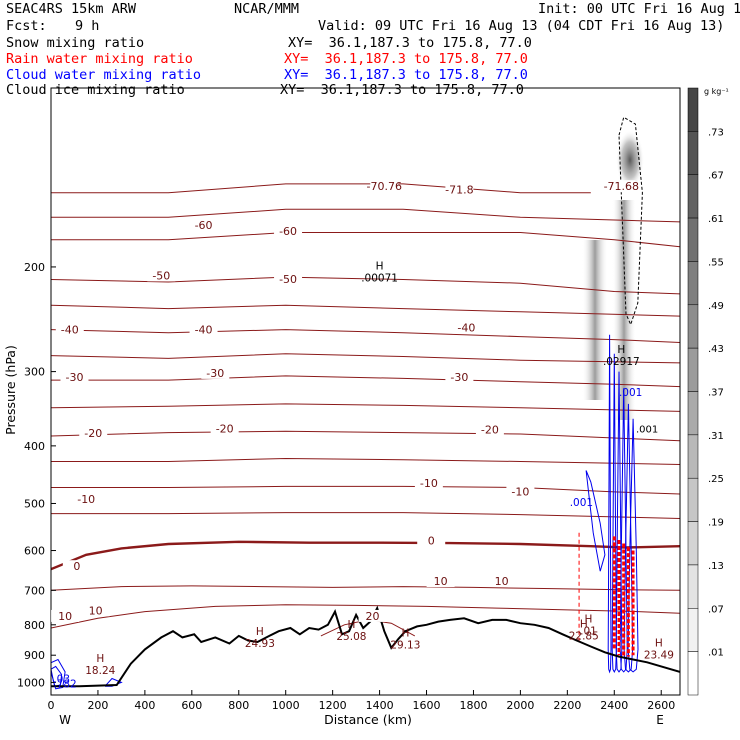 Image resolution: width=740 pixels, height=740 pixels. Describe the element at coordinates (716, 523) in the screenshot. I see `colorbar-label: .19` at that location.